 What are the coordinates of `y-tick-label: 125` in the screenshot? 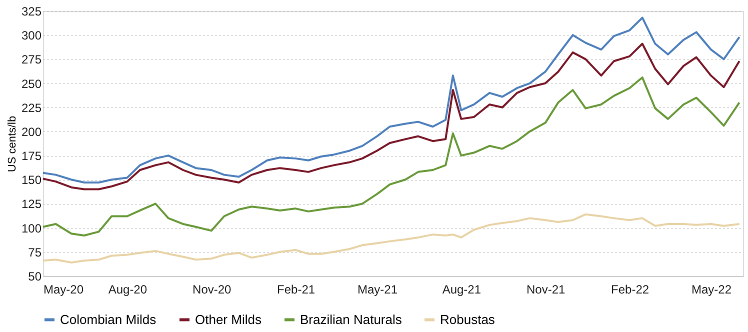 It's located at (31, 204).